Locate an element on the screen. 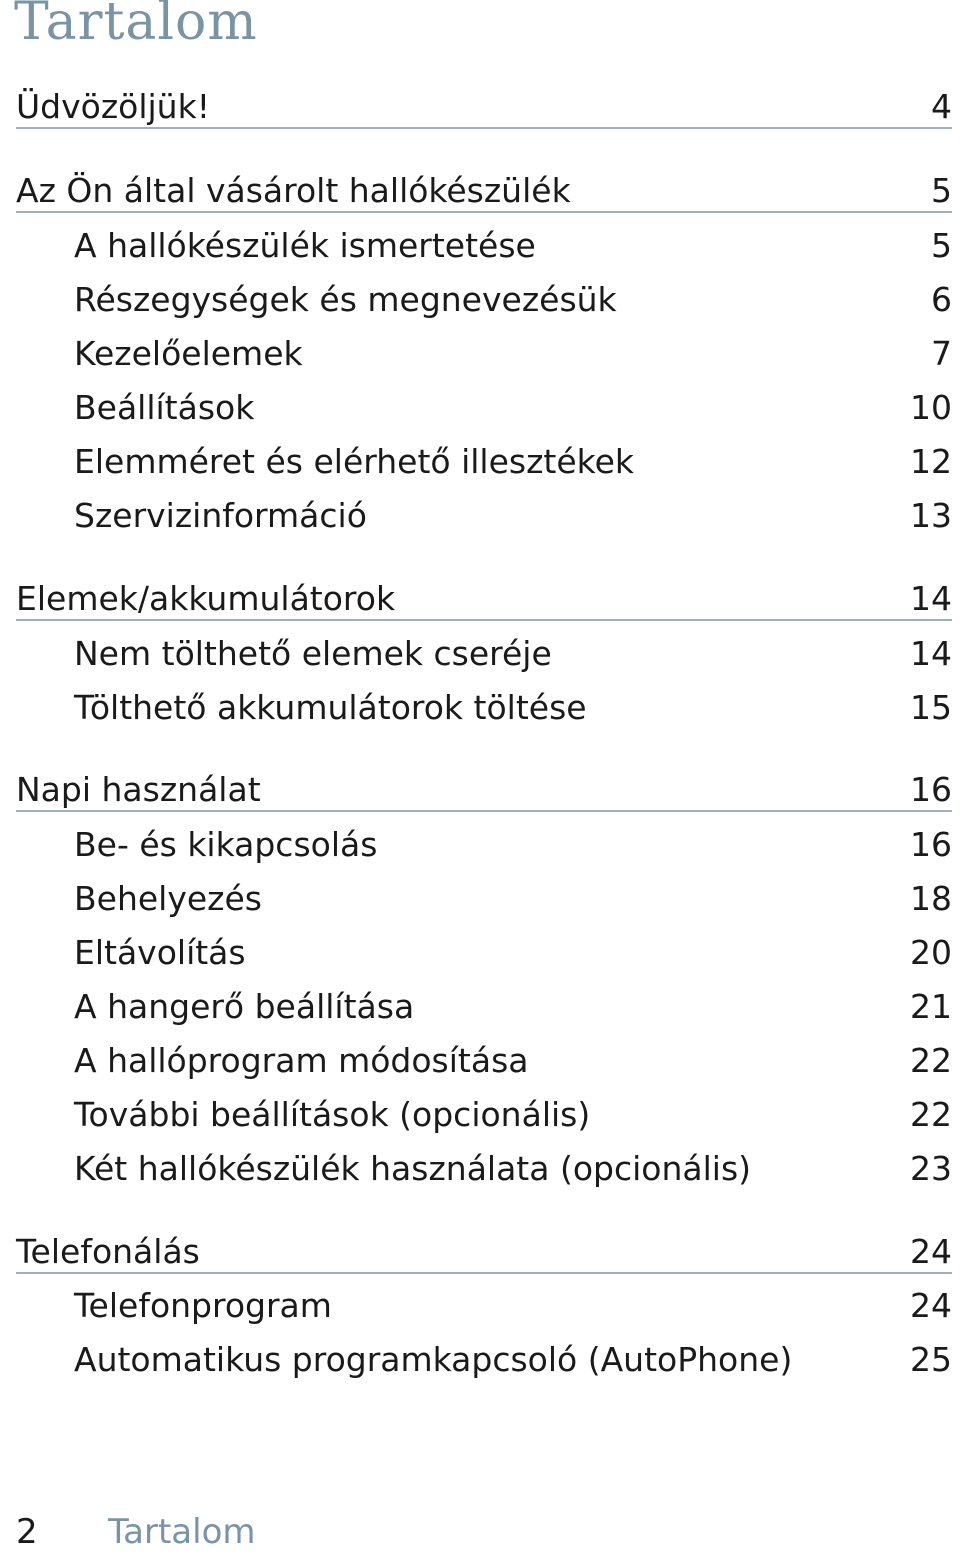 Image resolution: width=960 pixels, height=1557 pixels. toc-label: Be- és kikapcsolás is located at coordinates (226, 844).